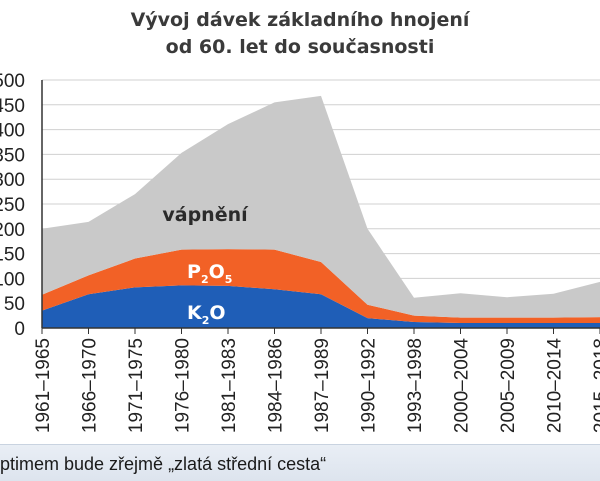  I want to click on x-tick-label: 1966–1970, so click(90, 385).